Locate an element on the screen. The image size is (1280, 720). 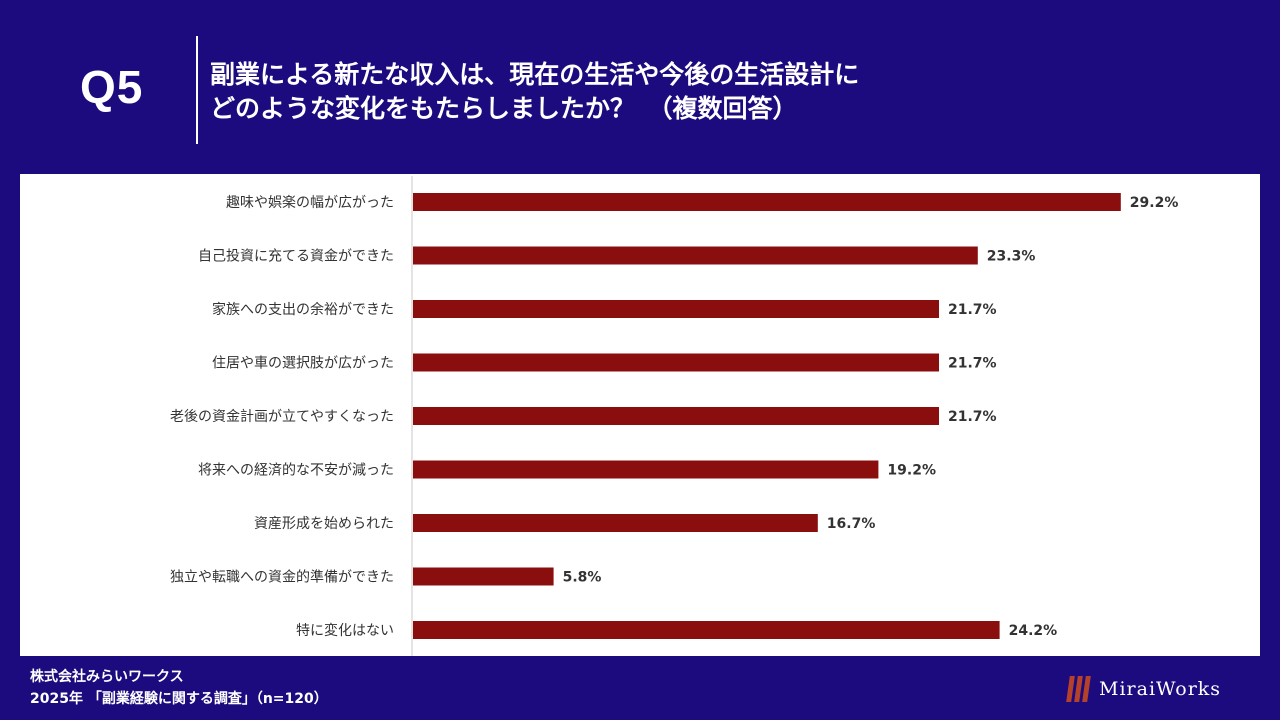
footer: 株式会社みらいワークス 2025年 「副業経験に関する調査」（n=120） is located at coordinates (179, 688).